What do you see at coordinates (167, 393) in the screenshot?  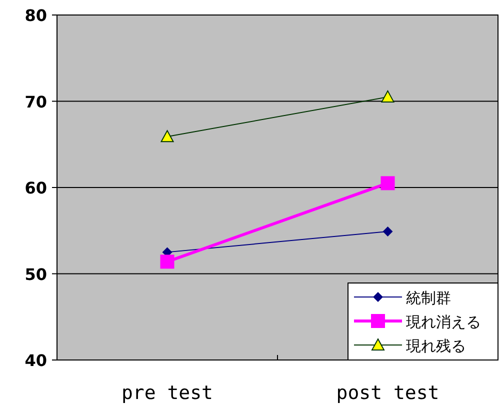 I see `x-tick-label: pre test` at bounding box center [167, 393].